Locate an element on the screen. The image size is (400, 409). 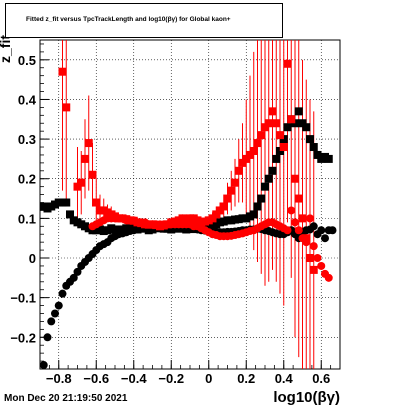
x-tick-label: 0.6 is located at coordinates (321, 378).